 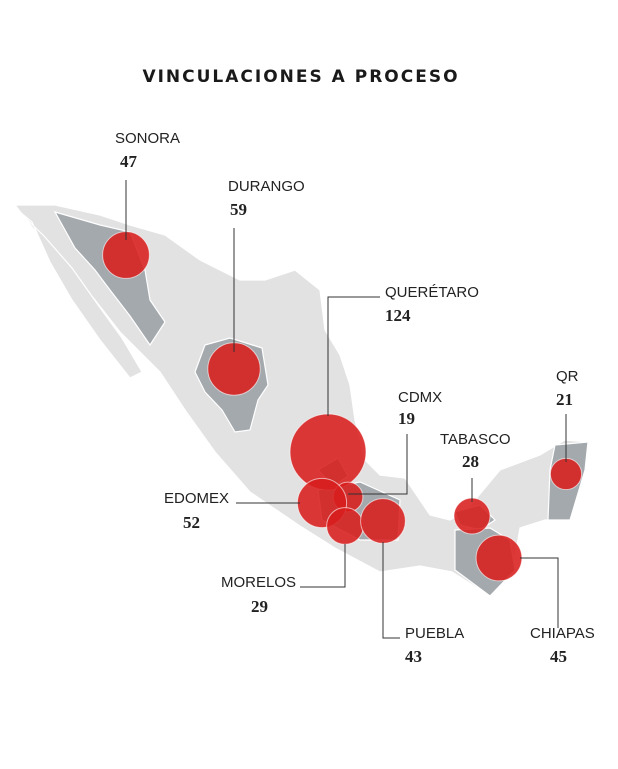 What do you see at coordinates (562, 633) in the screenshot?
I see `state-name: CHIAPAS` at bounding box center [562, 633].